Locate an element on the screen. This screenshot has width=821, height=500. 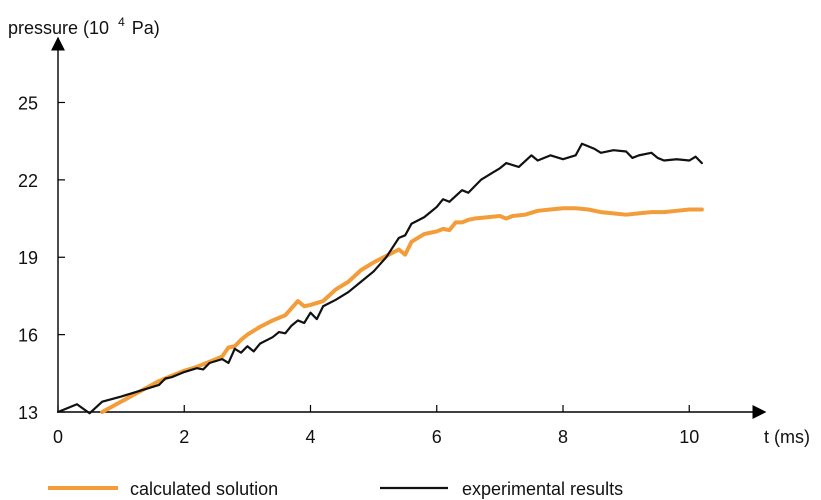
legend-item-experimental-results: experimental results is located at coordinates (501, 489).